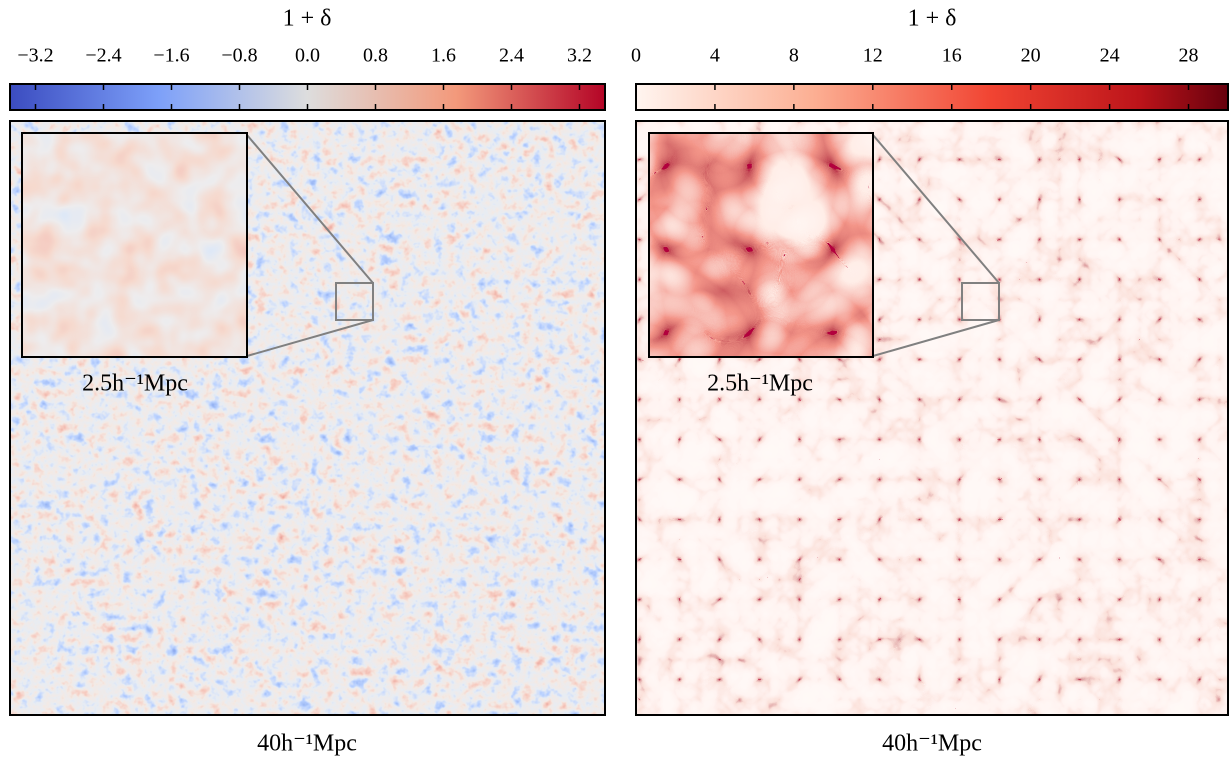 This screenshot has width=1230, height=761. What do you see at coordinates (715, 56) in the screenshot?
I see `colorbar-tick-label: 4` at bounding box center [715, 56].